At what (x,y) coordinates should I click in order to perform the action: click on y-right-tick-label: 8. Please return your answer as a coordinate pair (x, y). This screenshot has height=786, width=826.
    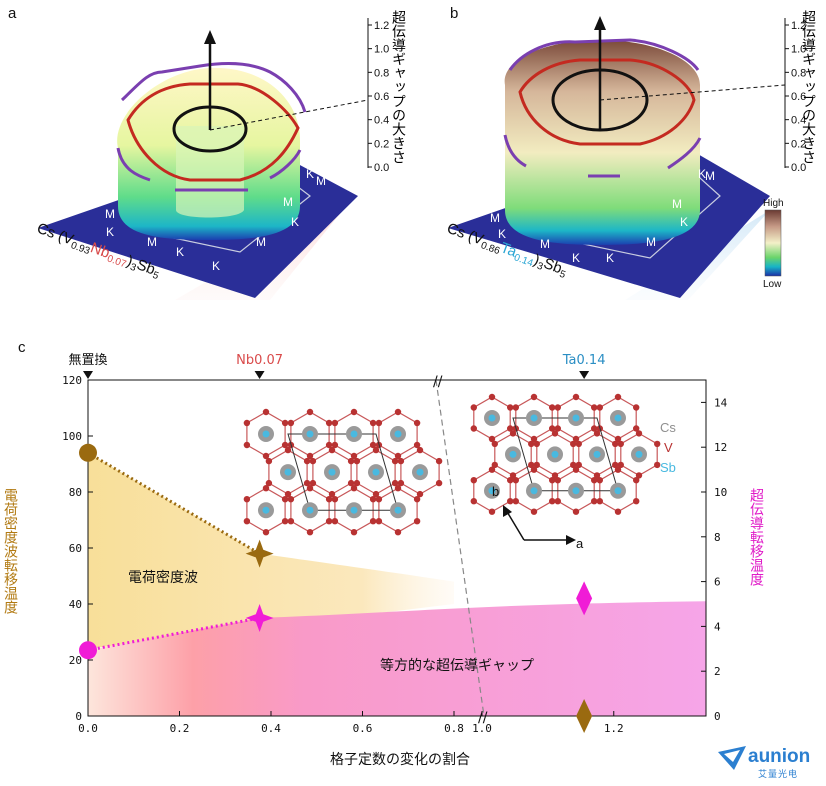
    Looking at the image, I should click on (717, 537).